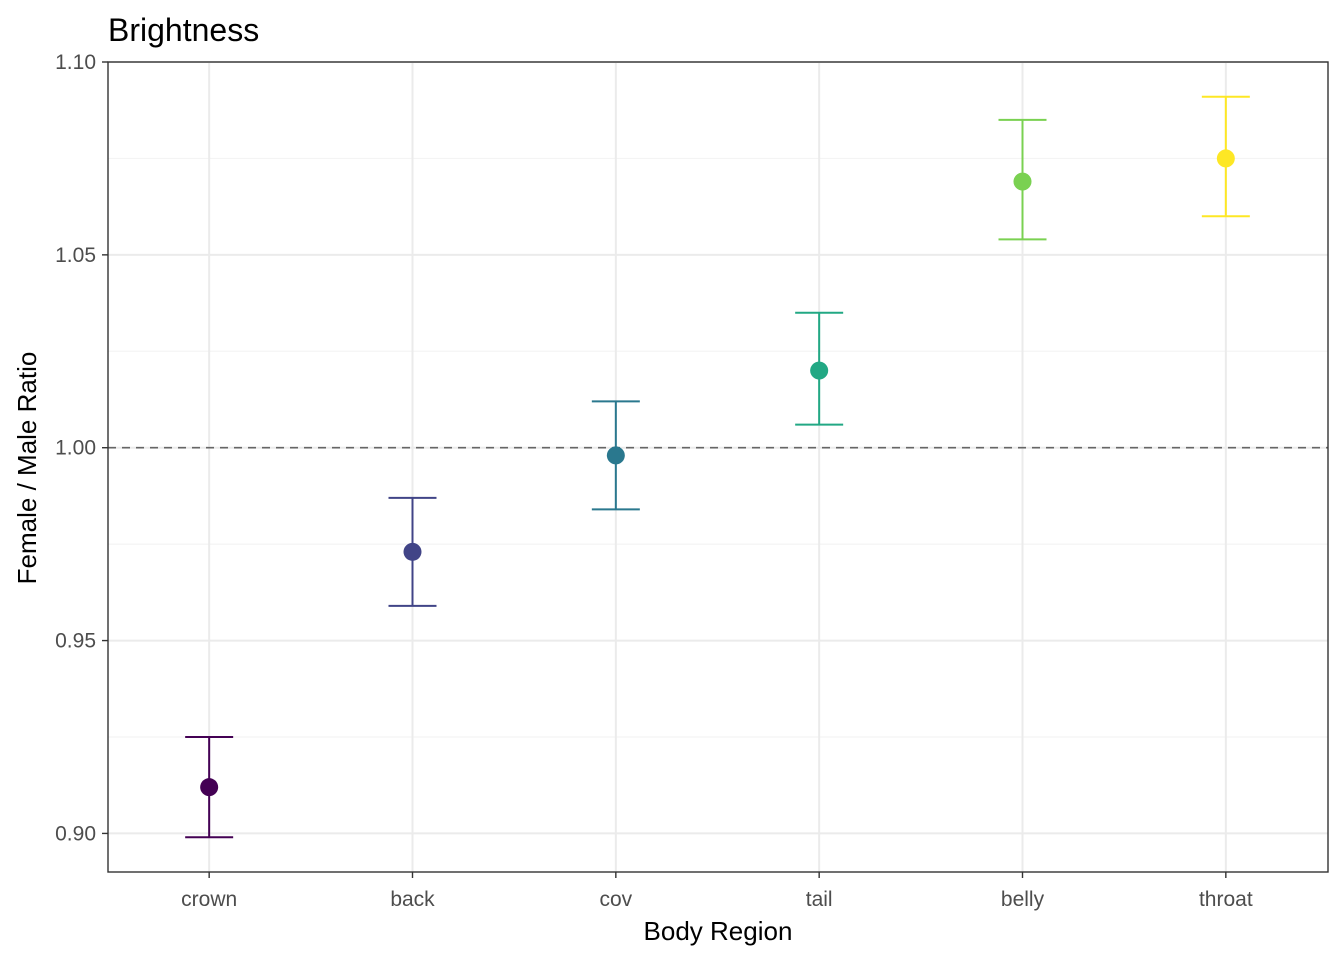 This screenshot has height=960, width=1344. Describe the element at coordinates (75, 62) in the screenshot. I see `y-tick-label: 1.10` at that location.